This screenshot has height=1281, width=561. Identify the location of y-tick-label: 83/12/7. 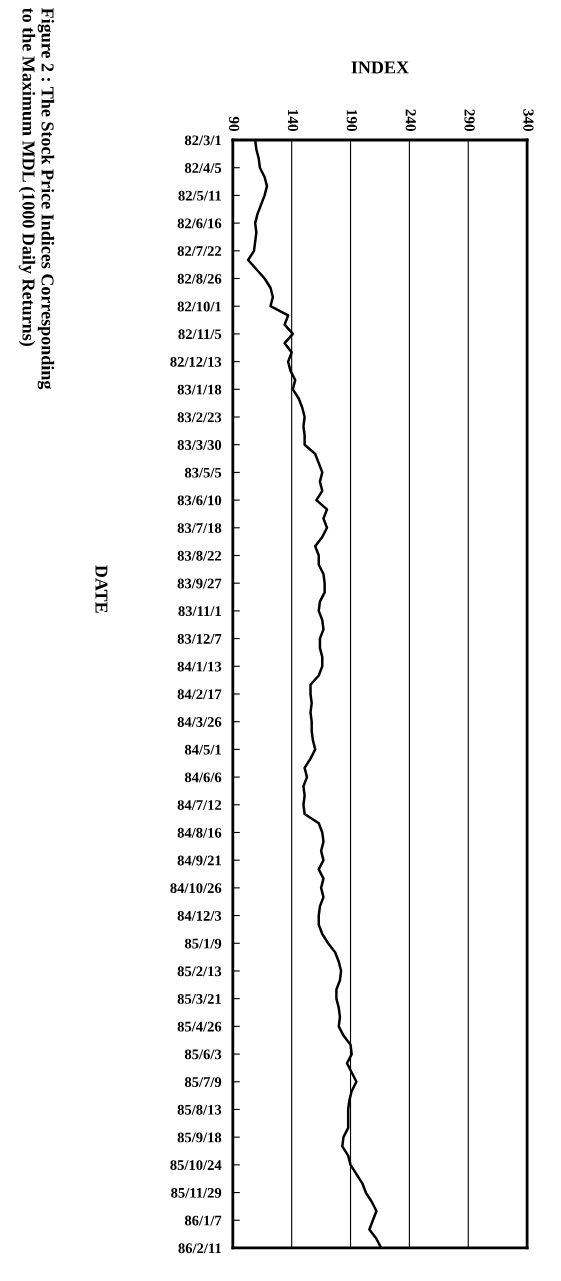
(199, 638).